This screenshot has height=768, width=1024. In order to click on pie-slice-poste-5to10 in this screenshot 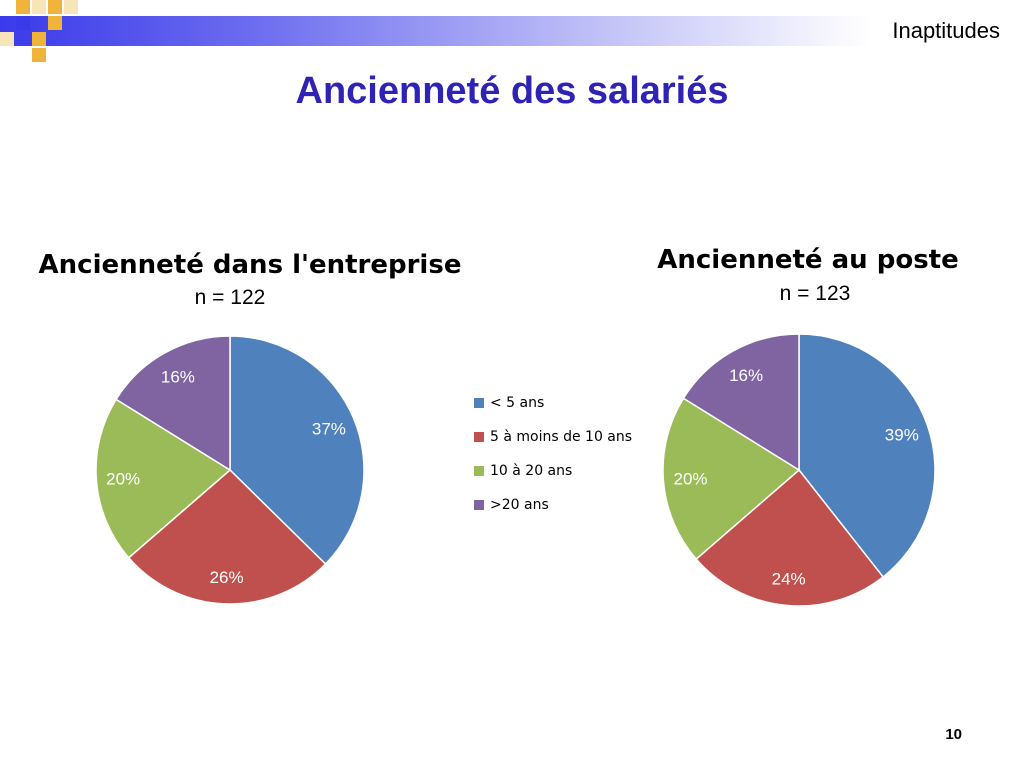, I will do `click(790, 537)`.